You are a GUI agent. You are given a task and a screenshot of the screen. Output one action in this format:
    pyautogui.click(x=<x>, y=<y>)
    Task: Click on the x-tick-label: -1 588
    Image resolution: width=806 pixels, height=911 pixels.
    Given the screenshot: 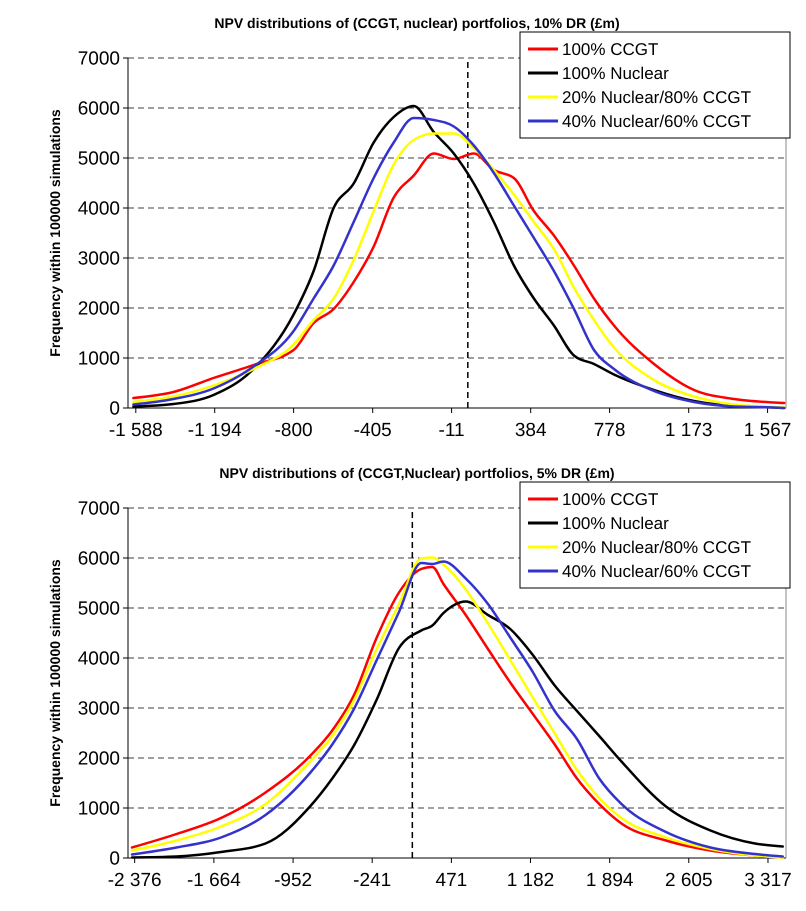 What is the action you would take?
    pyautogui.click(x=135, y=430)
    